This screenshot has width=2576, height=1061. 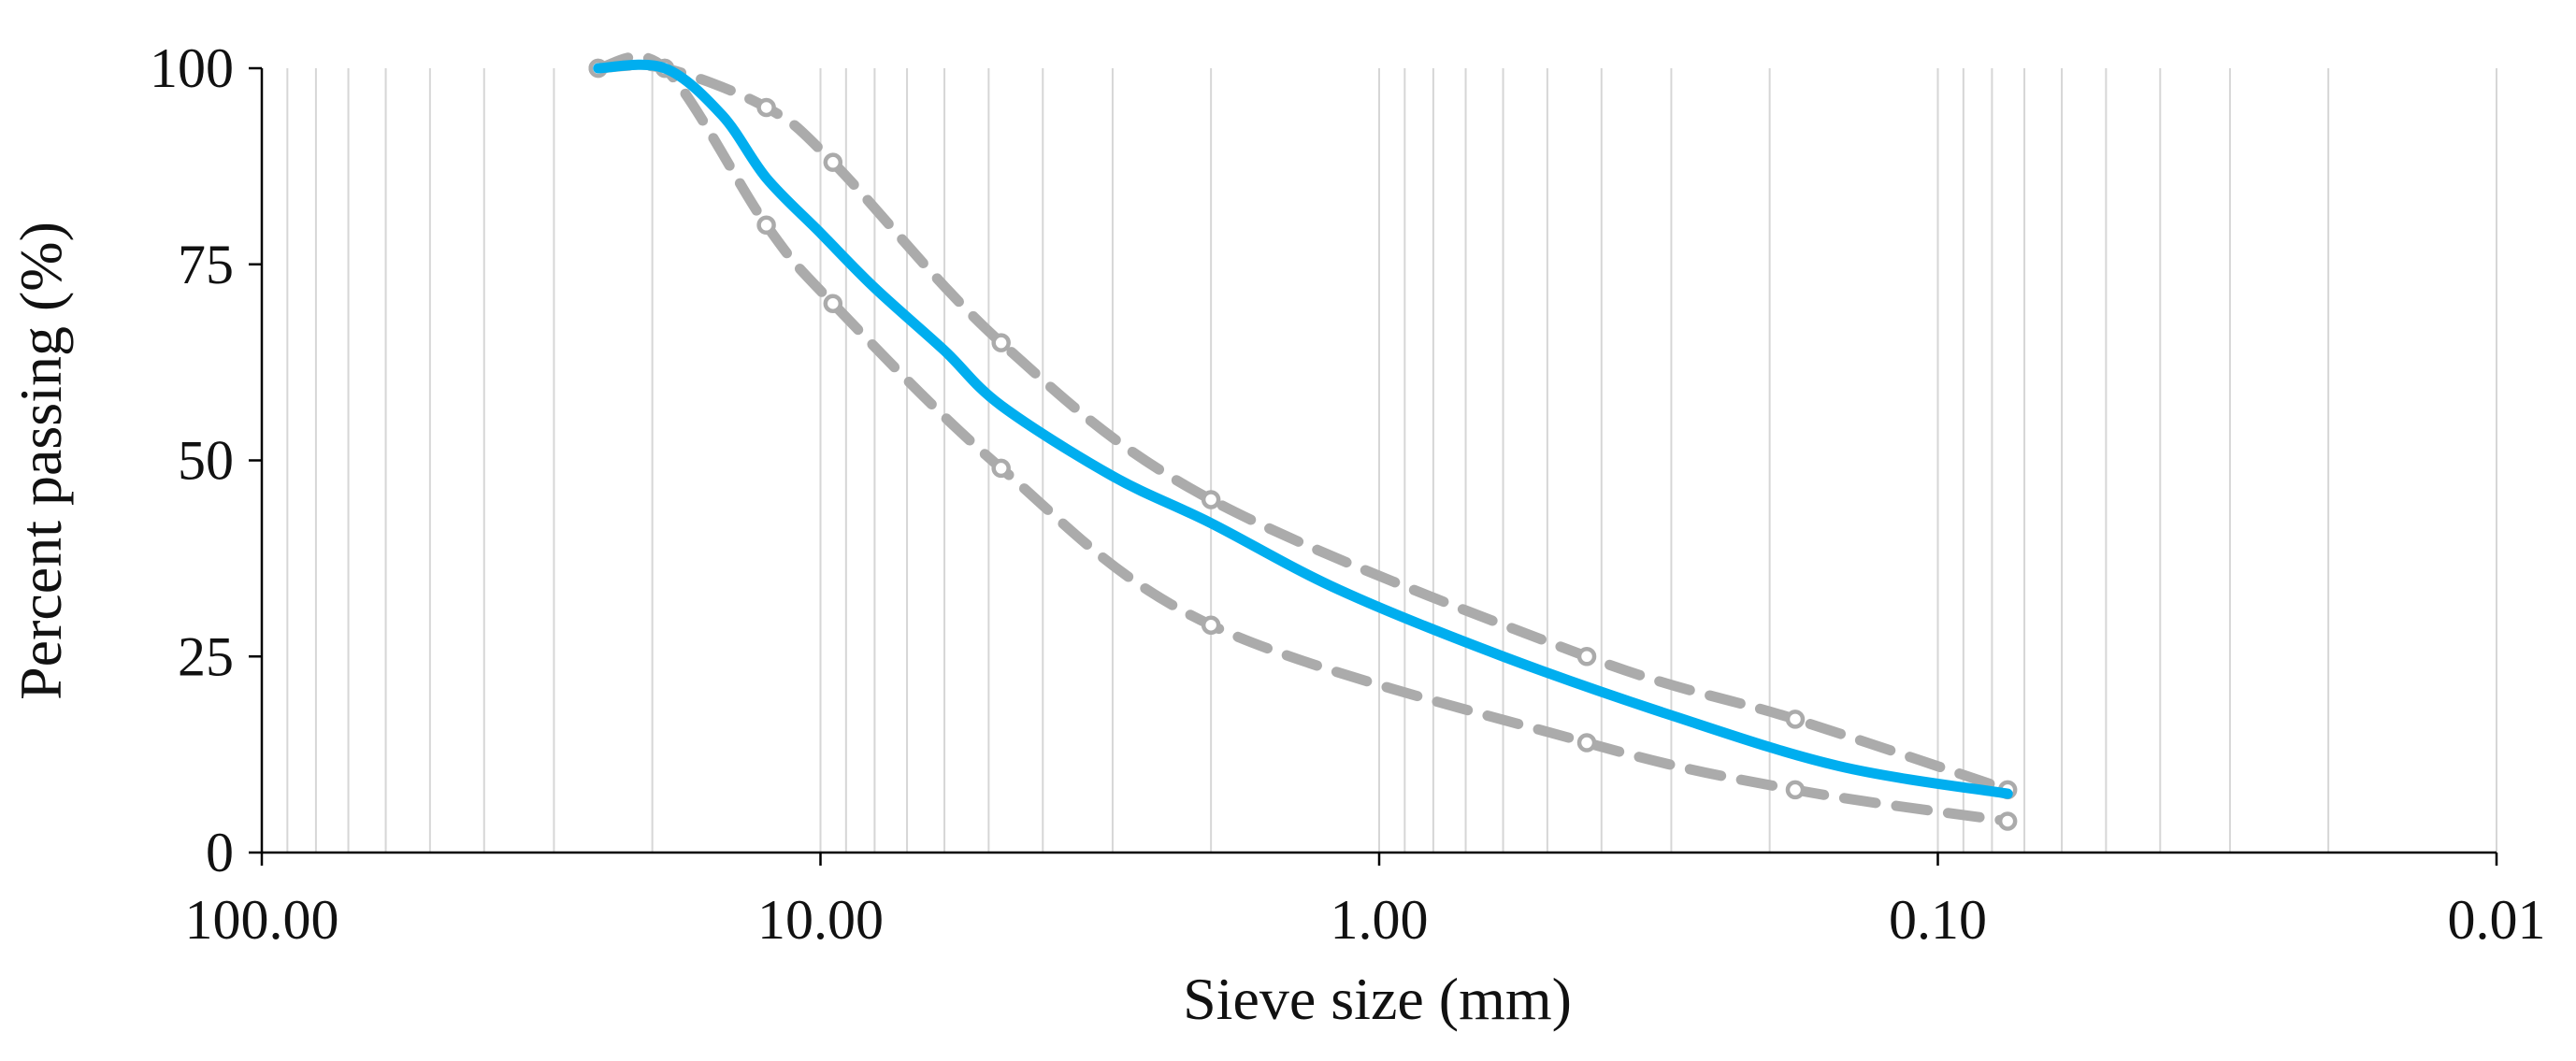 I want to click on x-tick-label: 0.01, so click(x=2497, y=920).